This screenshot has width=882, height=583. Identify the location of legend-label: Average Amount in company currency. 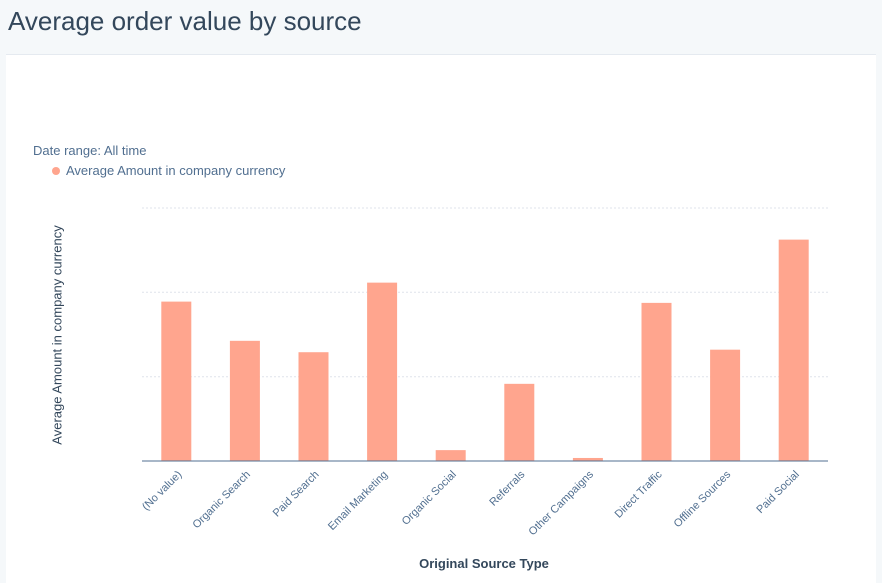
(176, 170).